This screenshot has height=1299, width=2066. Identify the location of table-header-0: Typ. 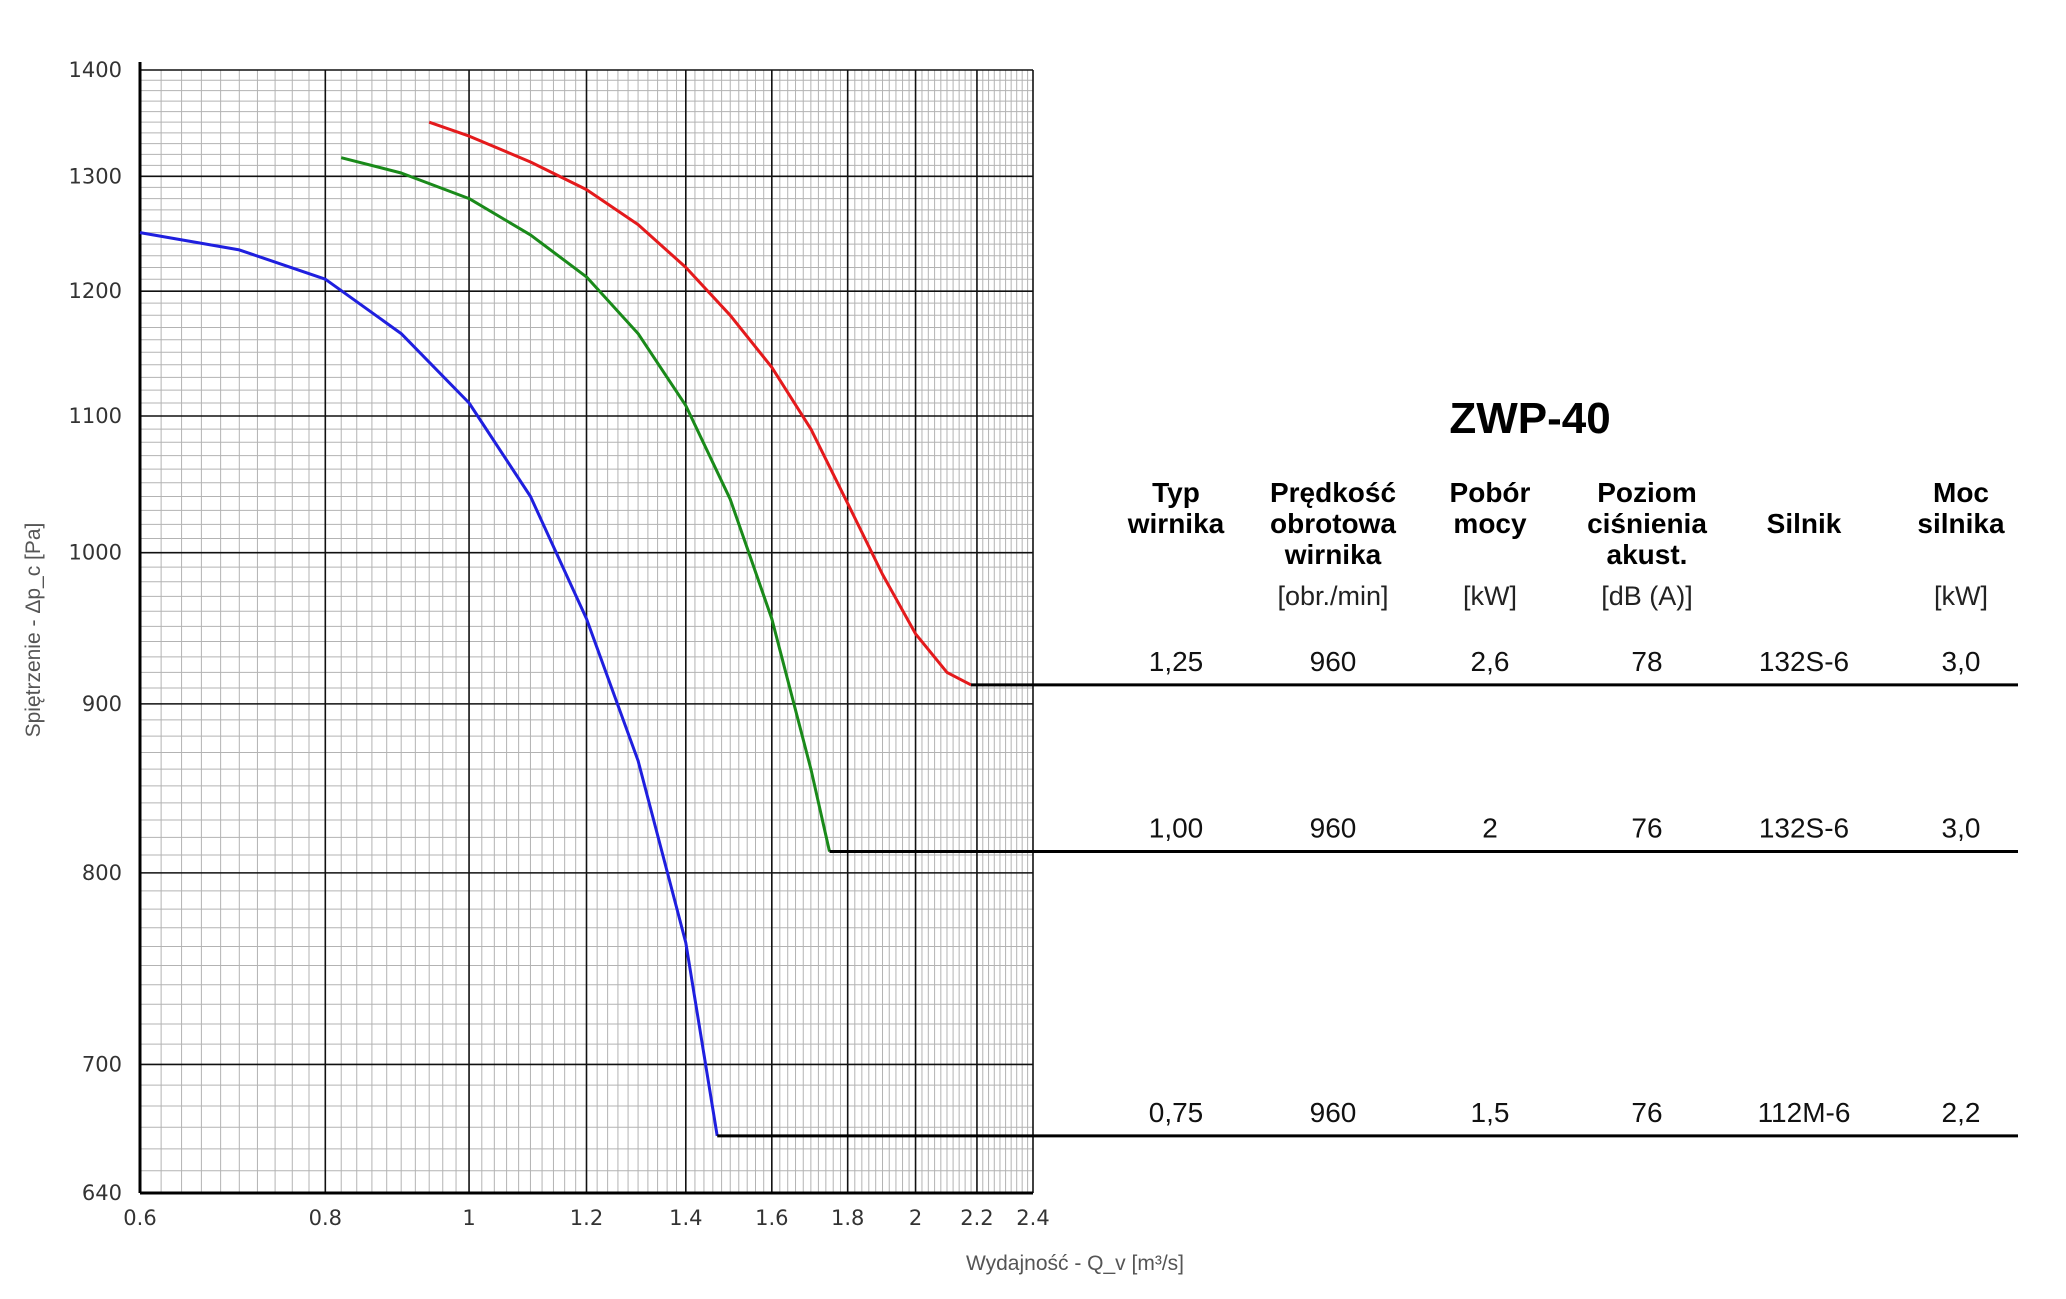
(1176, 492).